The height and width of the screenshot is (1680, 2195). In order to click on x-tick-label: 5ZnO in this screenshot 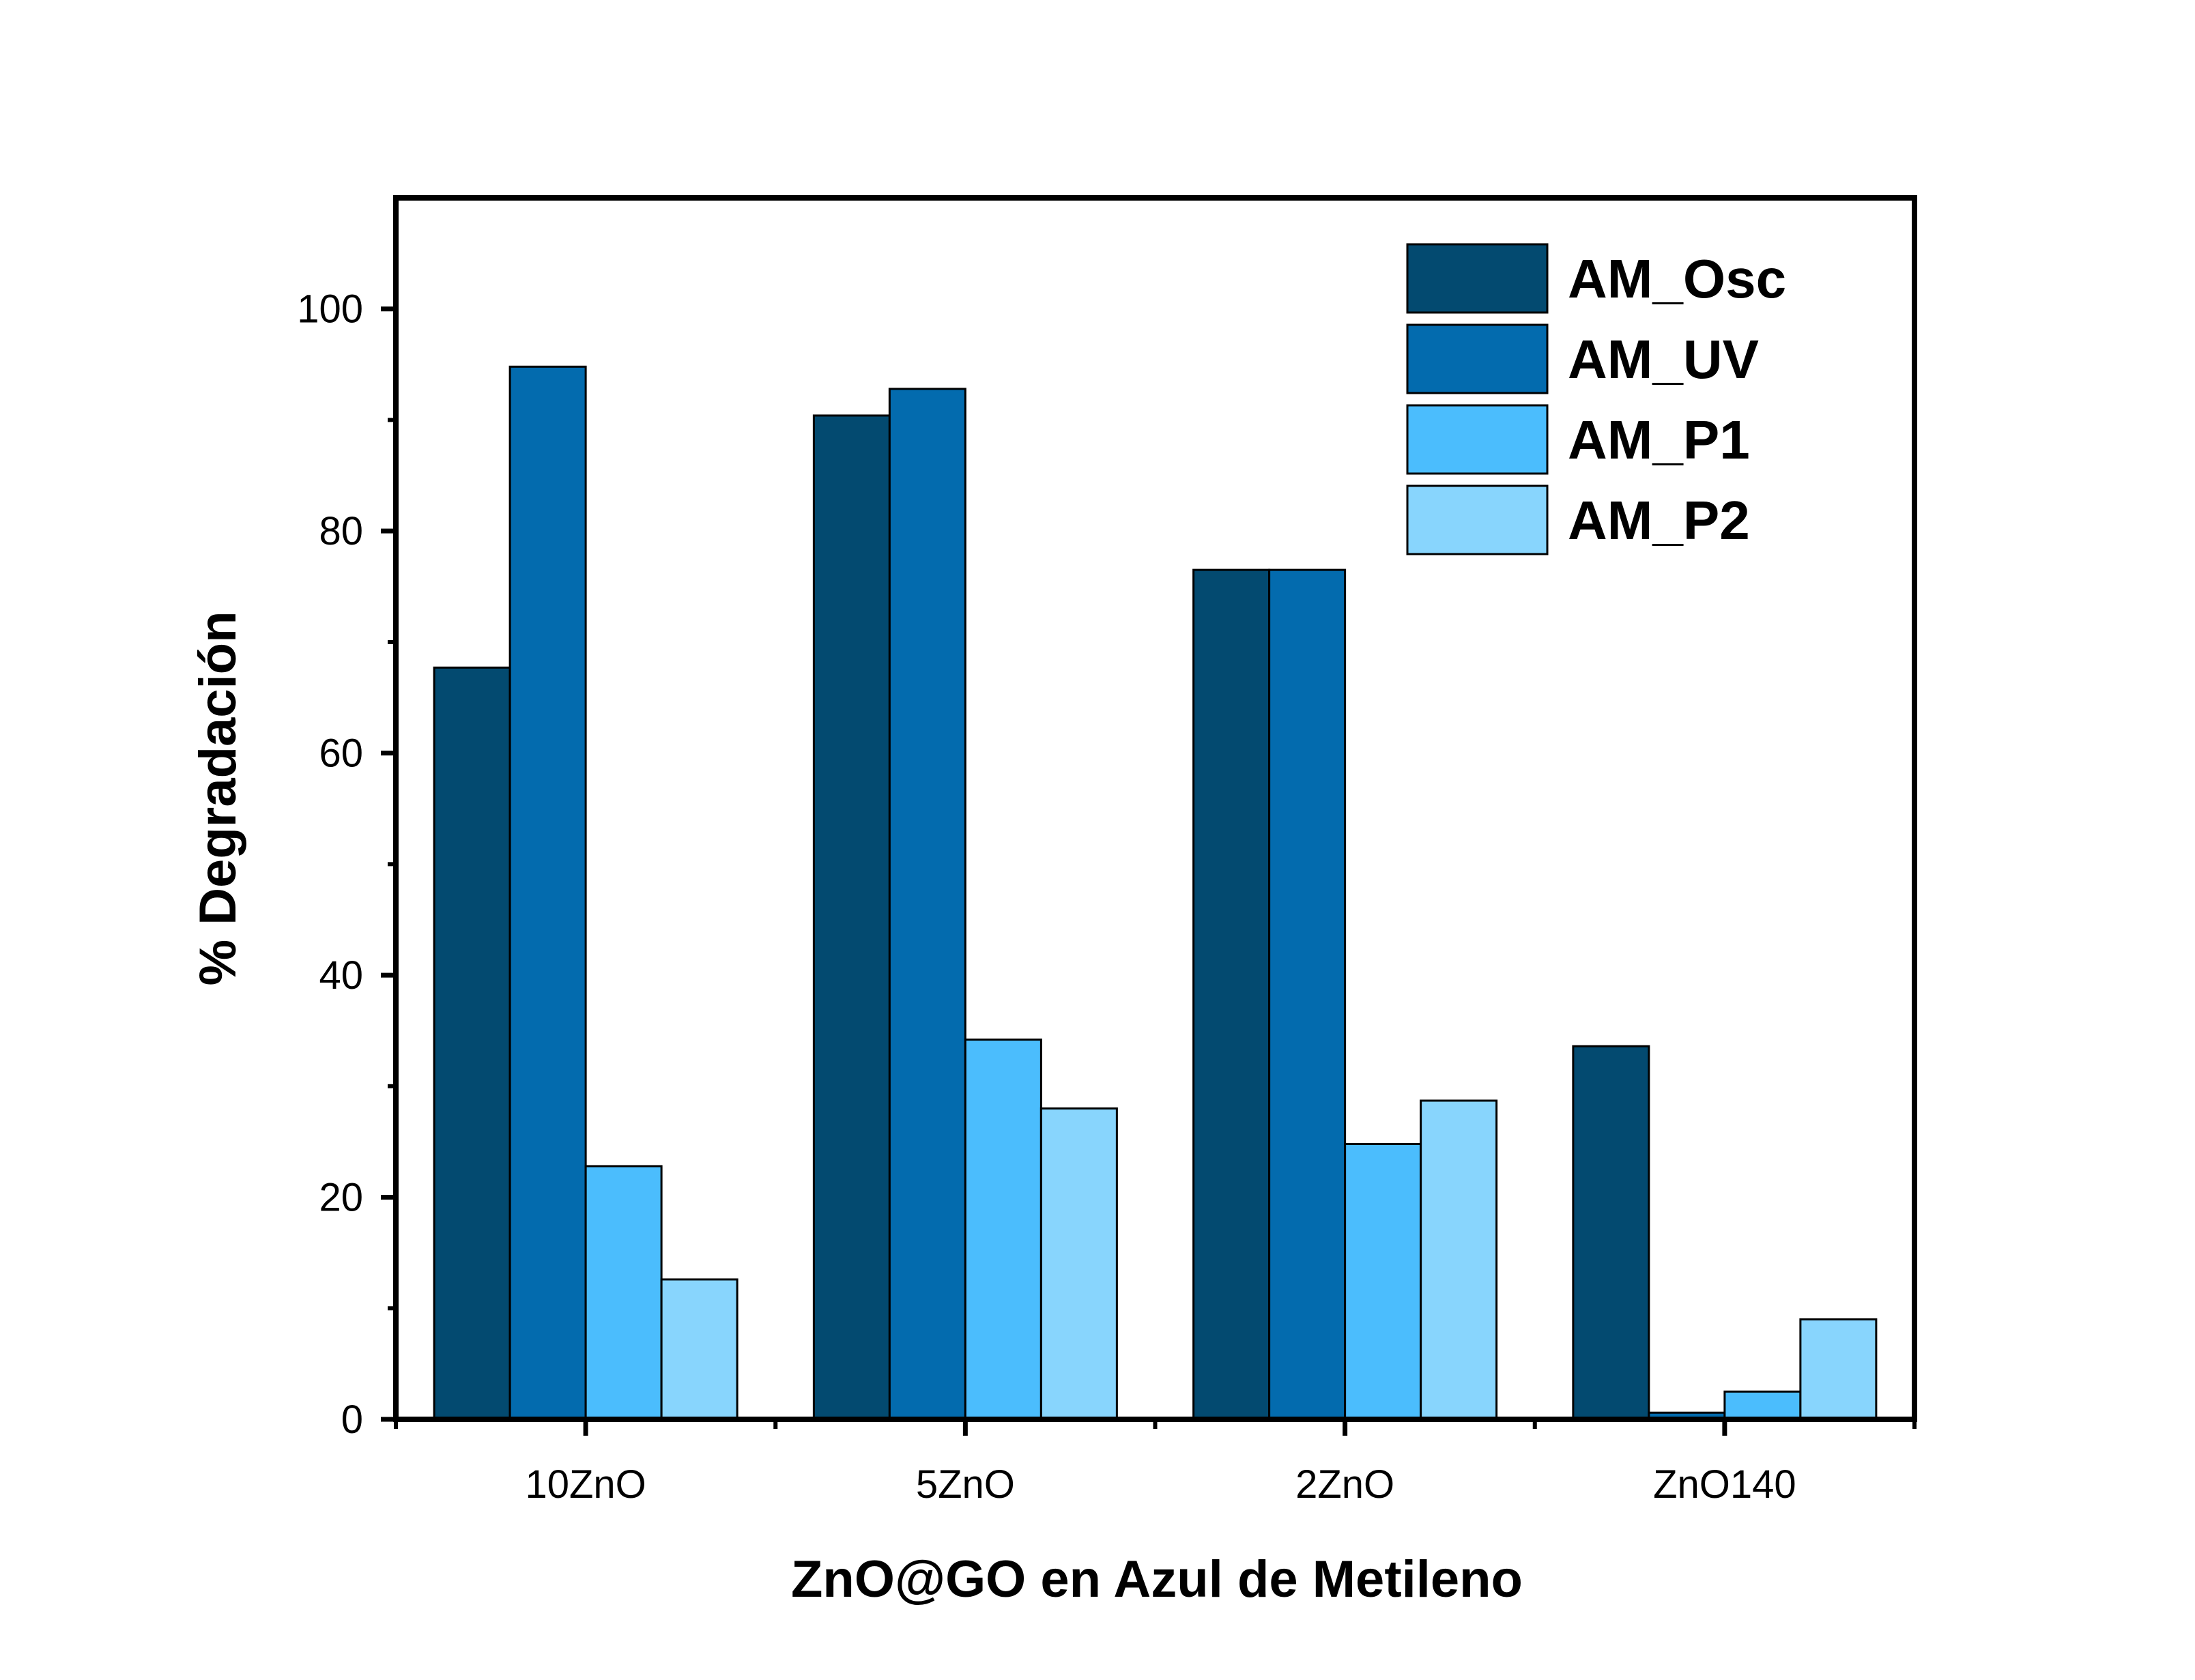, I will do `click(965, 1484)`.